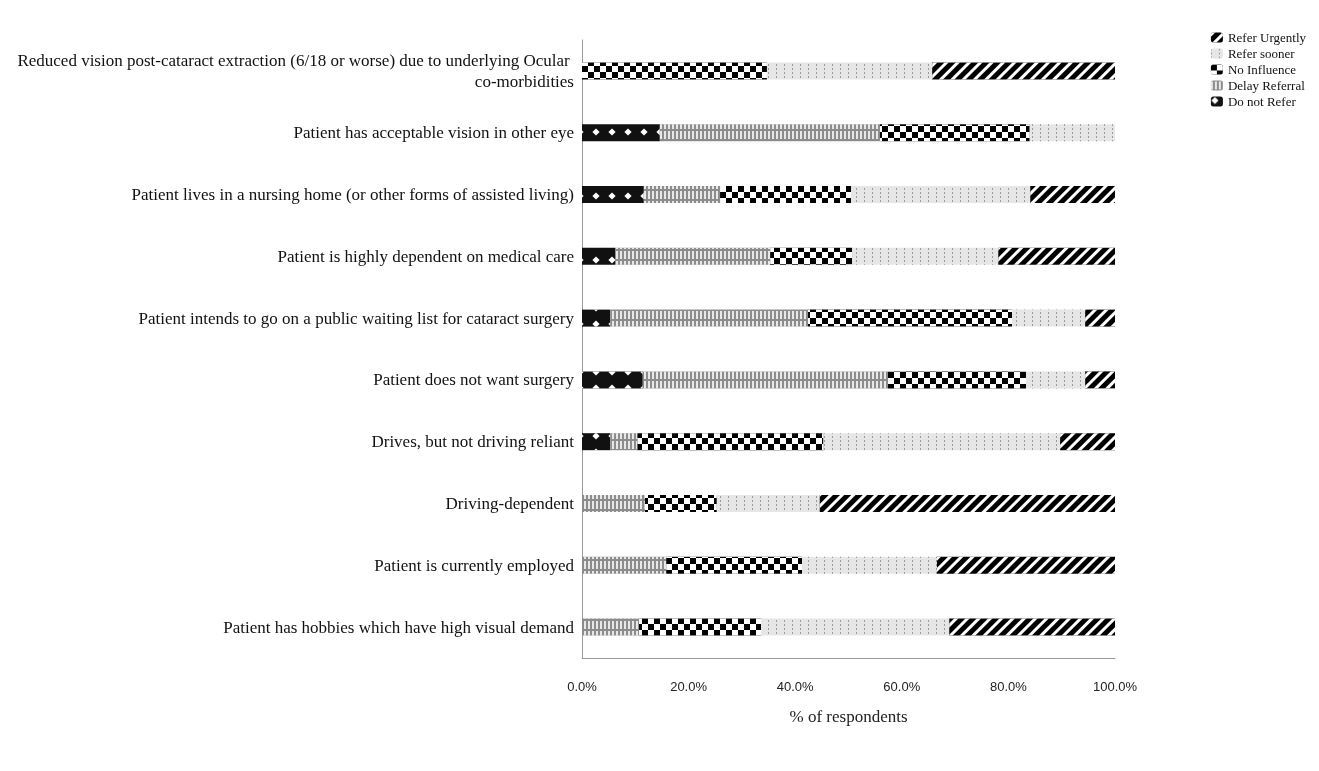 The height and width of the screenshot is (771, 1319). Describe the element at coordinates (848, 716) in the screenshot. I see `x-axis-title: % of respondents` at that location.